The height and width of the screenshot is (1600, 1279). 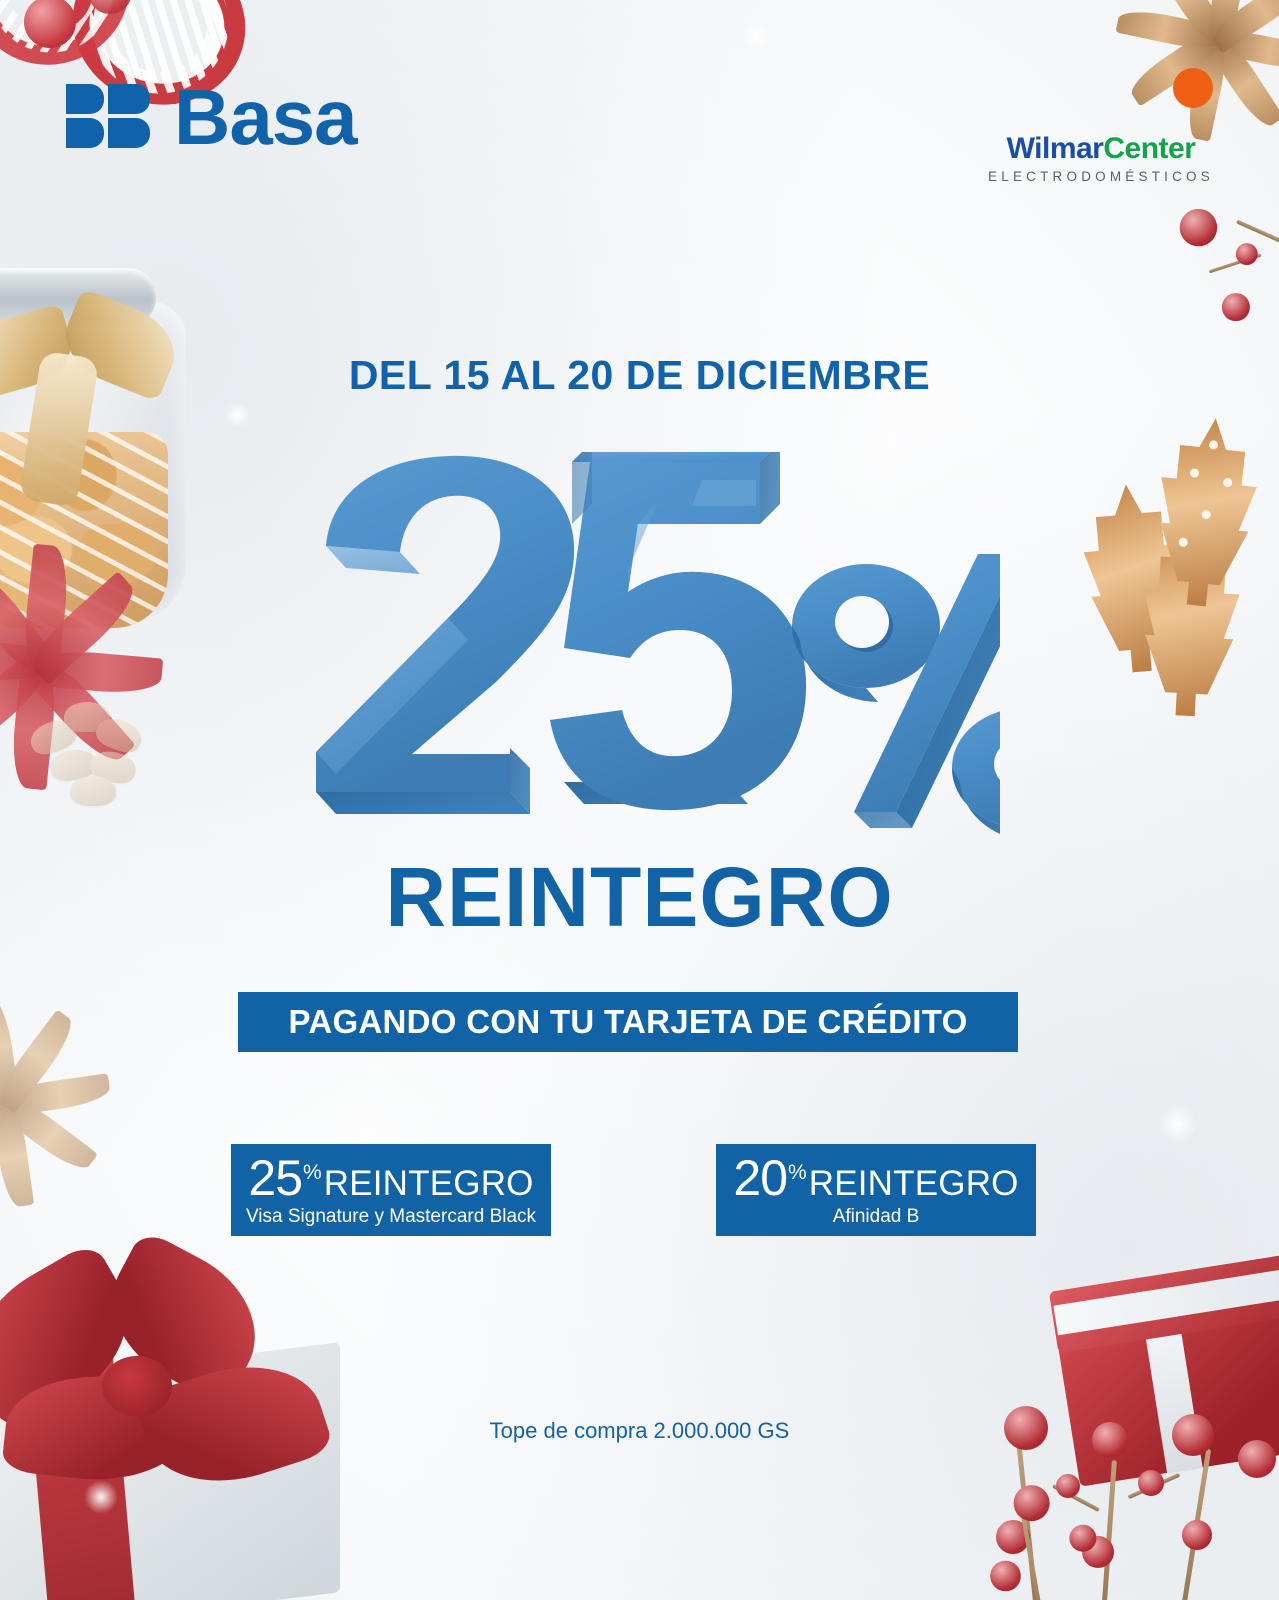 What do you see at coordinates (275, 1177) in the screenshot?
I see `tier-percent-value: 25` at bounding box center [275, 1177].